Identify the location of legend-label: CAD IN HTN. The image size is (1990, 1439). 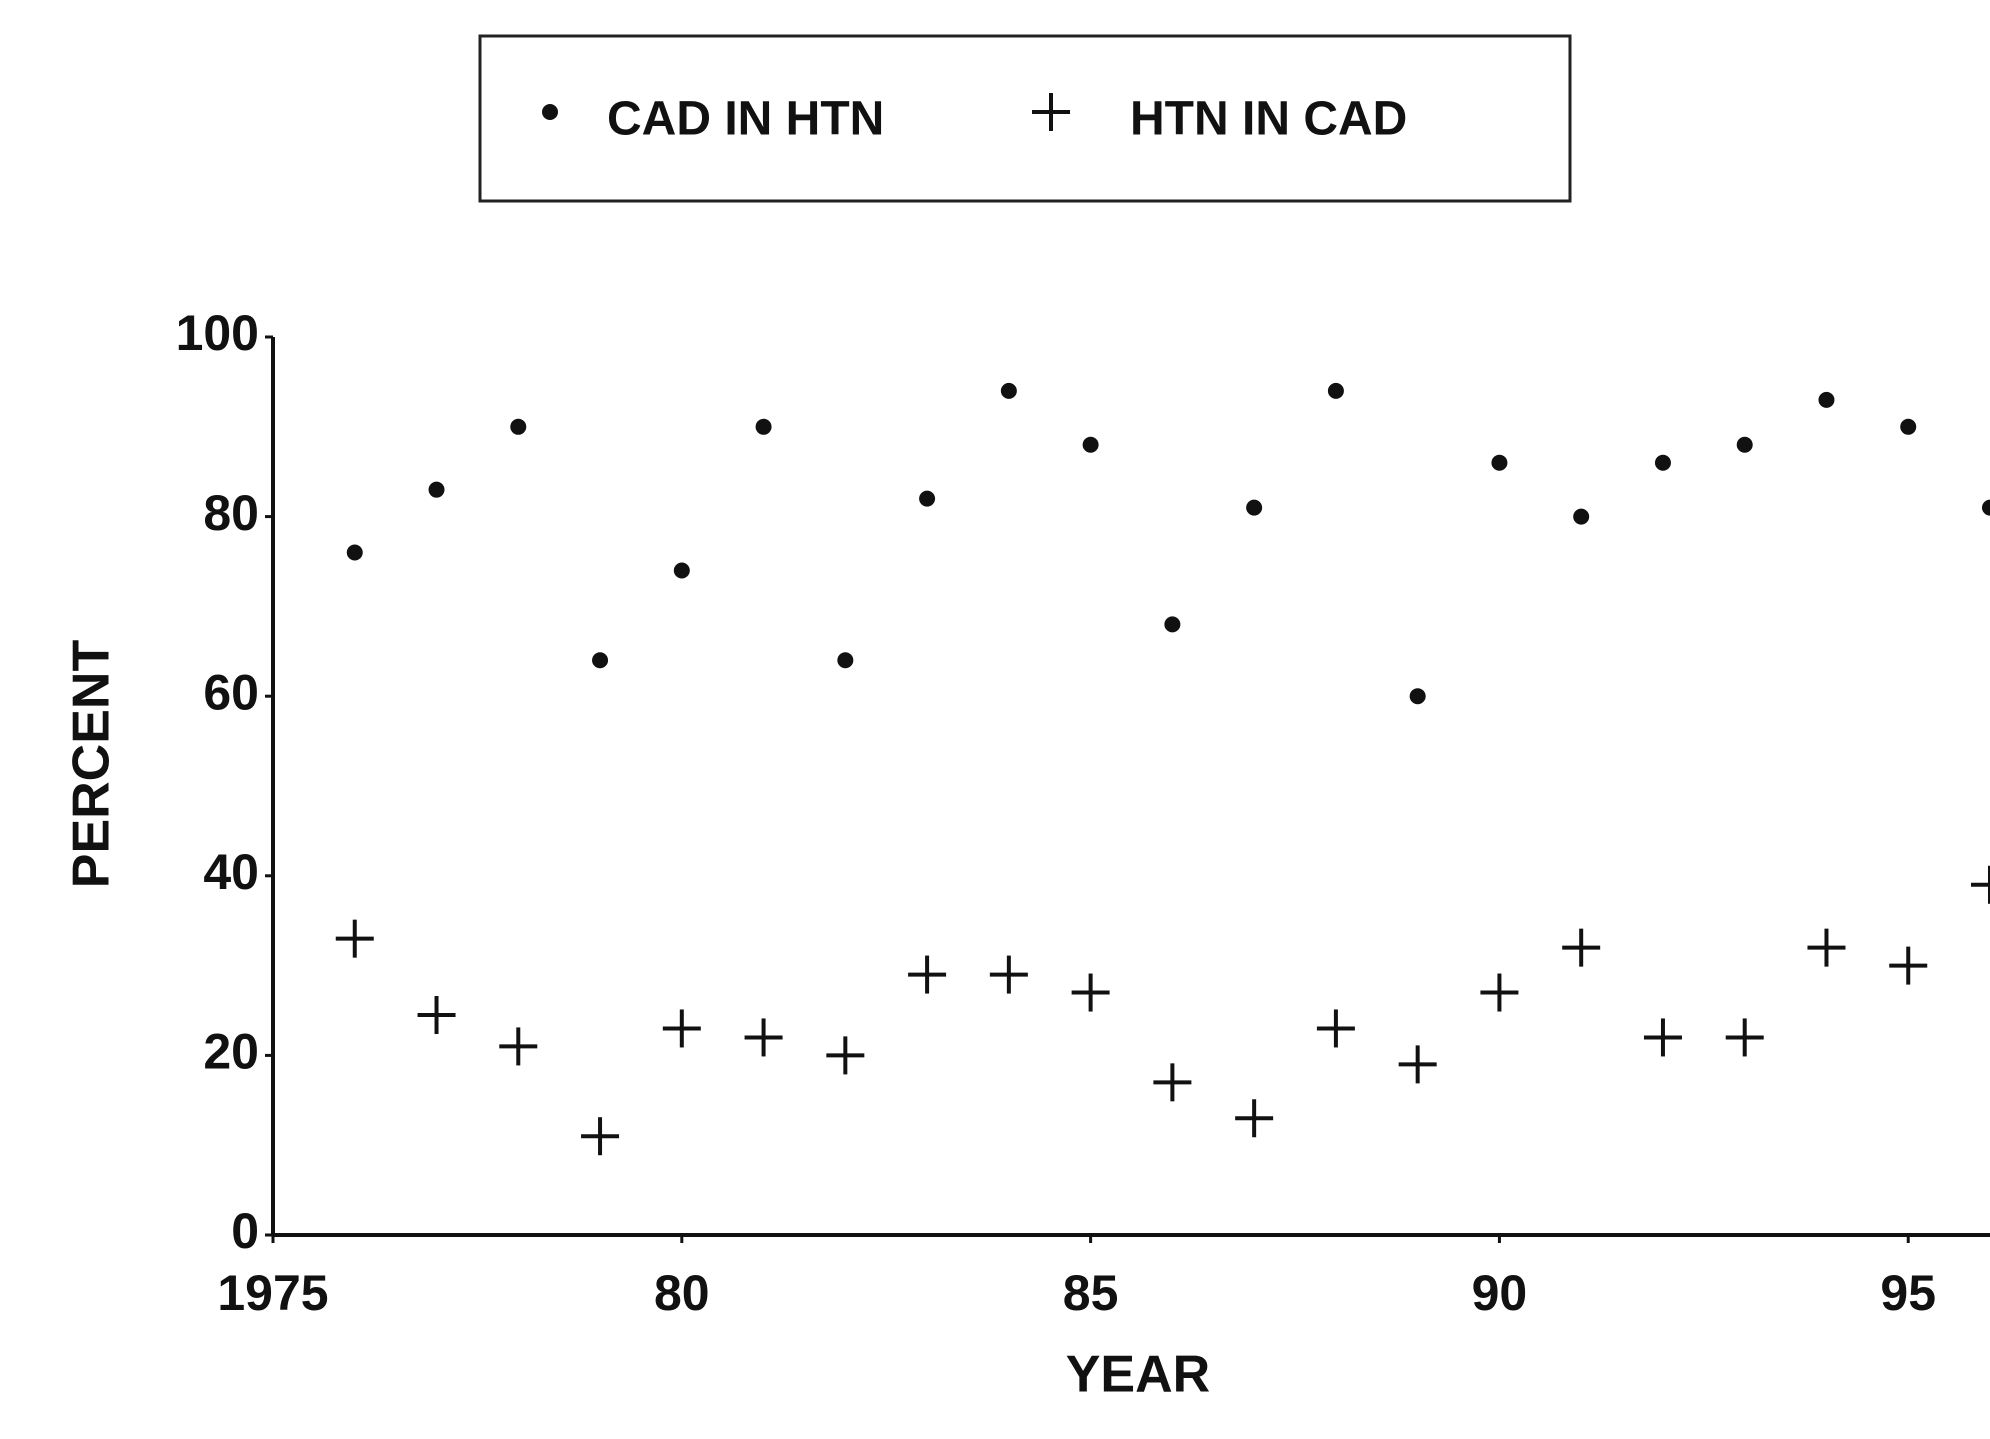
(745, 119).